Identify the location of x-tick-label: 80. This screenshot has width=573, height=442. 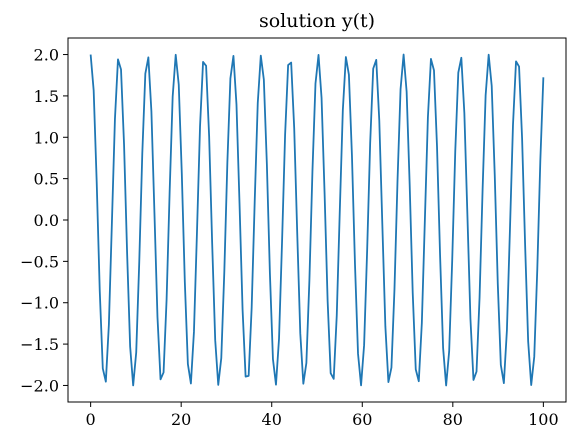
(453, 419).